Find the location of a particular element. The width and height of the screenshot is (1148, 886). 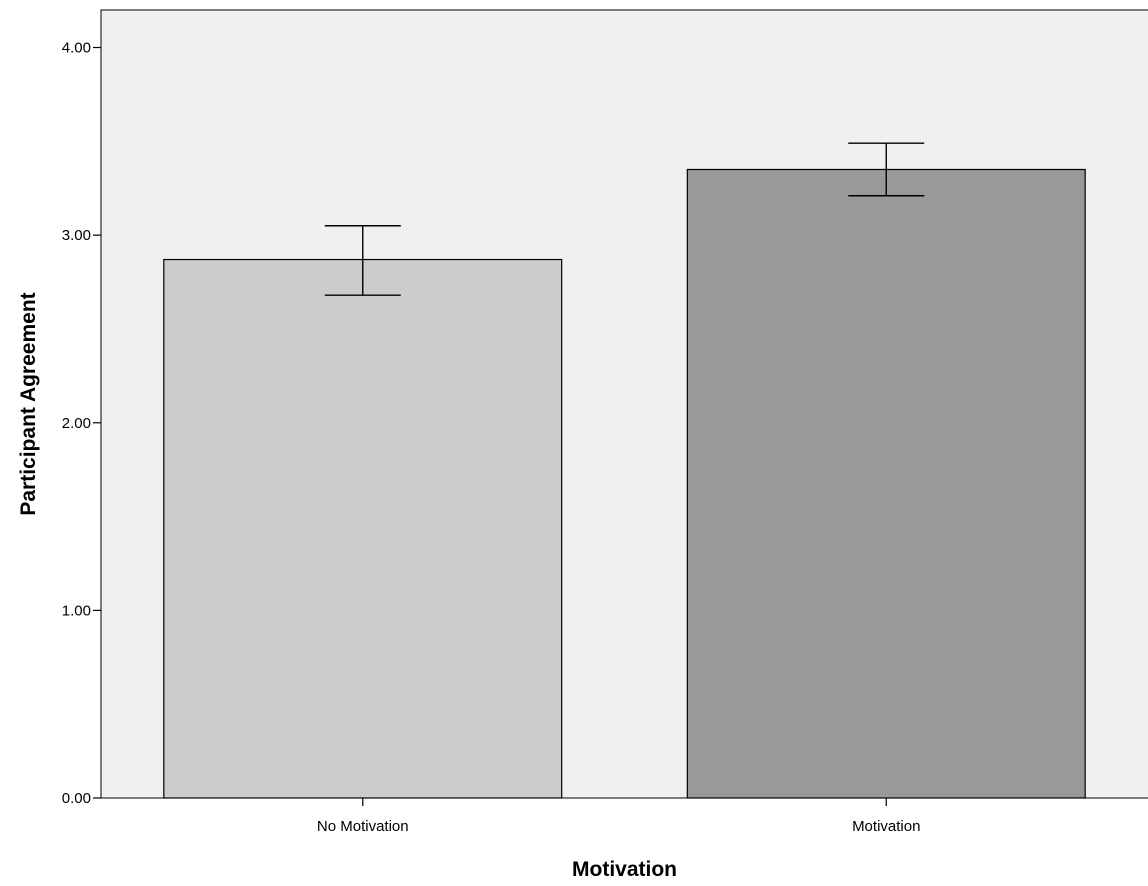

y-tick-label: 3.00 is located at coordinates (76, 235).